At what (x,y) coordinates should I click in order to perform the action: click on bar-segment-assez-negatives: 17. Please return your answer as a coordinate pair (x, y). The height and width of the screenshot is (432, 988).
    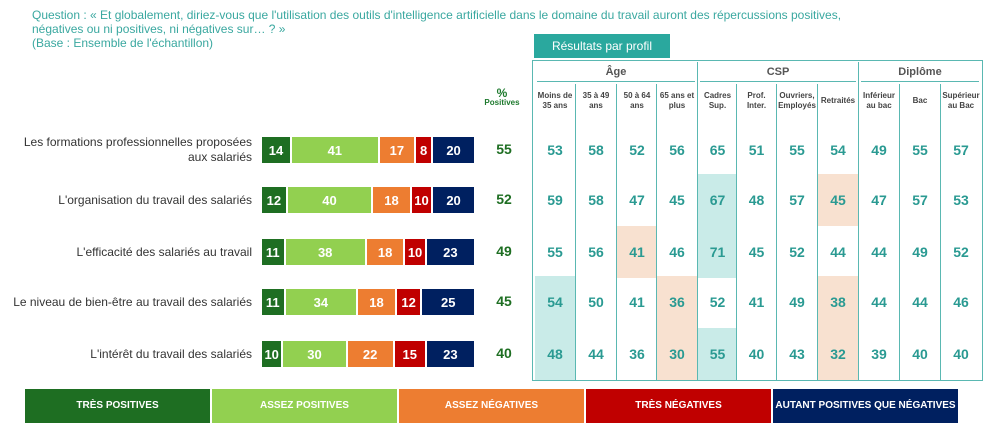
    Looking at the image, I should click on (398, 150).